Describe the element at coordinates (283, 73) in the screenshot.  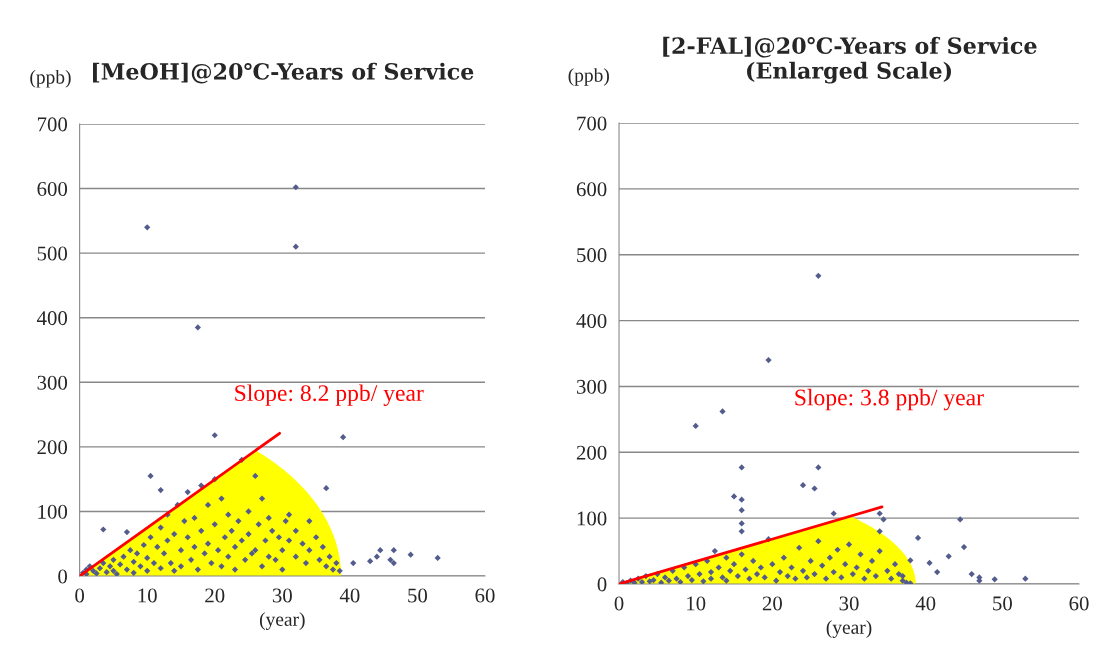
I see `chart-title: [MeOH]@20℃-Years of Service` at that location.